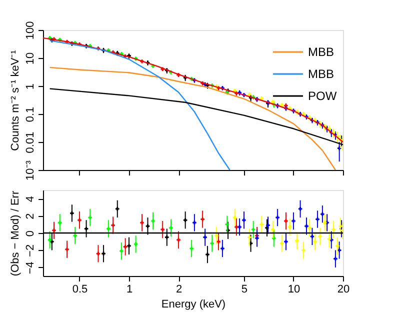 Image resolution: width=415 pixels, height=321 pixels. I want to click on y-axis-title: (Obs − Mod) / Err, so click(16, 233).